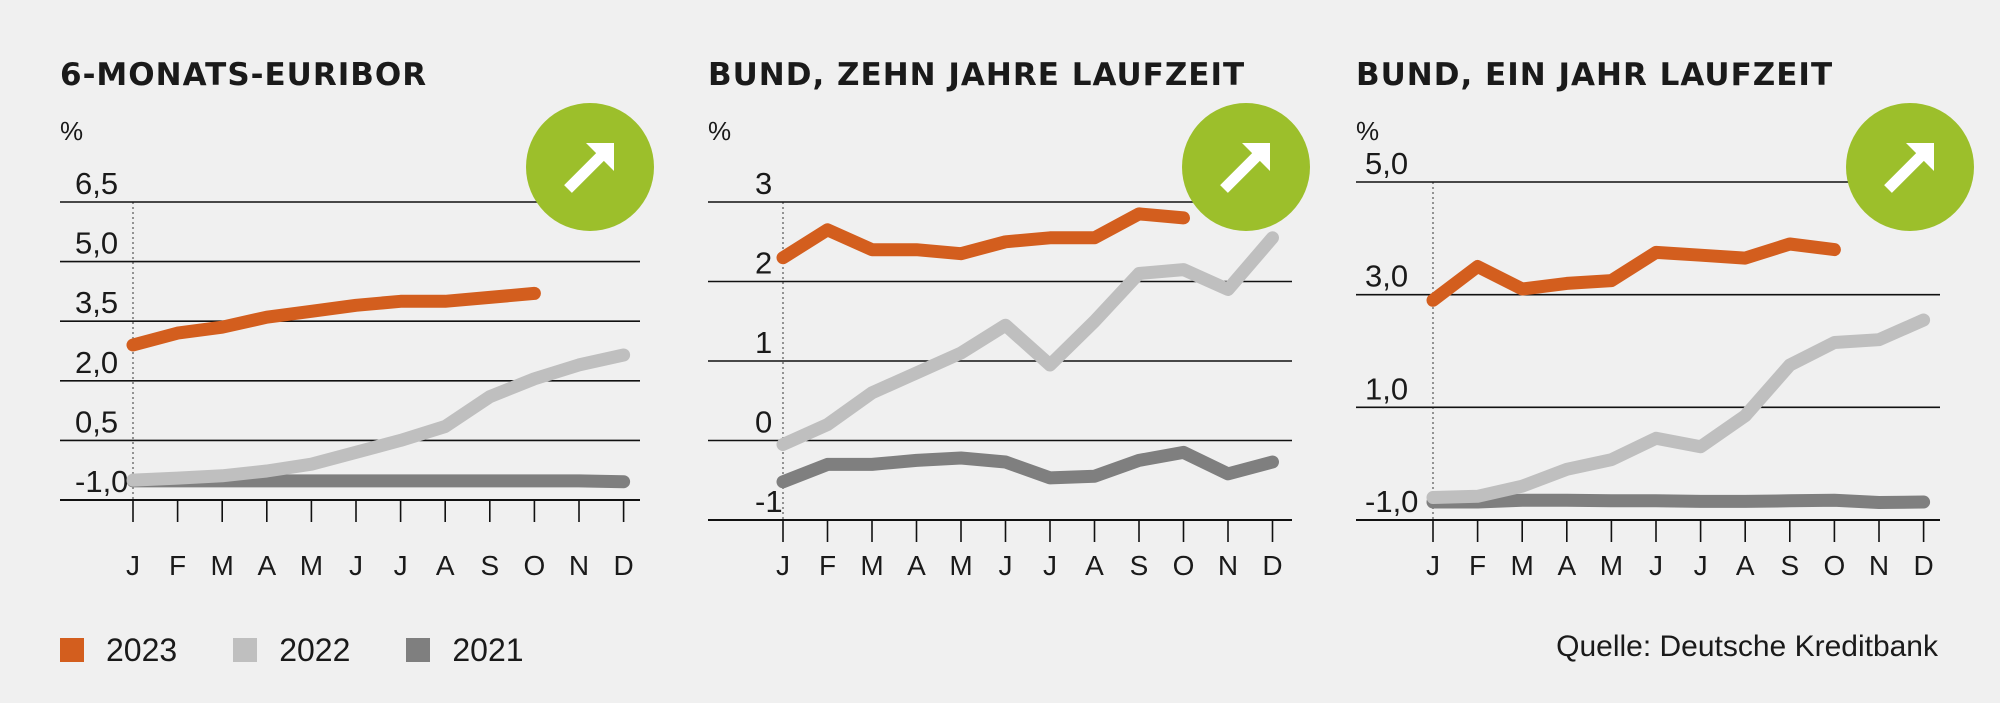 This screenshot has height=703, width=2000. Describe the element at coordinates (489, 565) in the screenshot. I see `chart-1-x-tick-label: S` at that location.